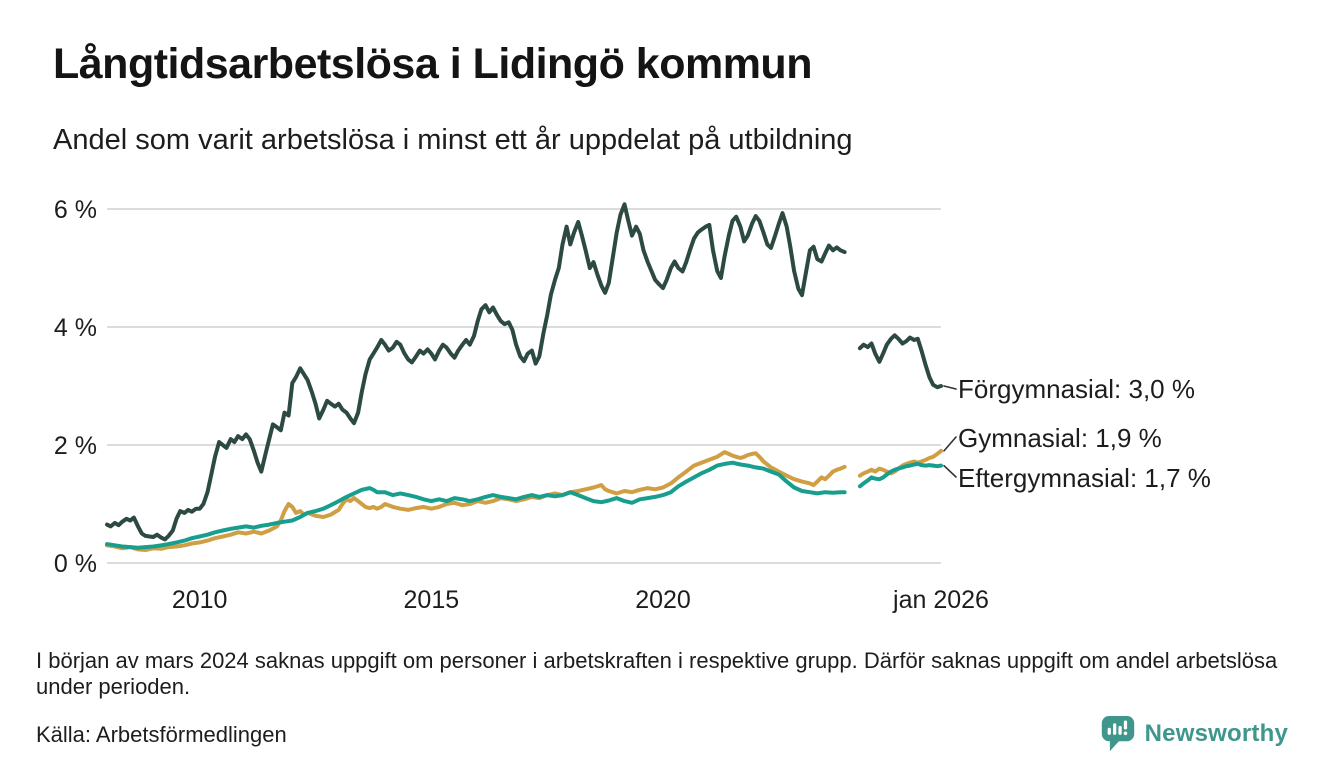 The height and width of the screenshot is (780, 1340). I want to click on x-tick-label: 2020, so click(663, 600).